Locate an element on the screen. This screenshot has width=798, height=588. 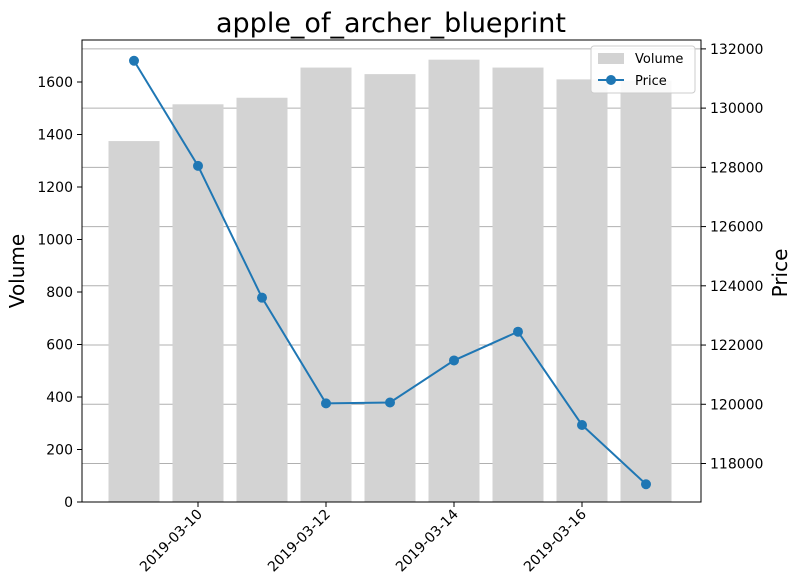
legend-price-label: Price is located at coordinates (651, 81).